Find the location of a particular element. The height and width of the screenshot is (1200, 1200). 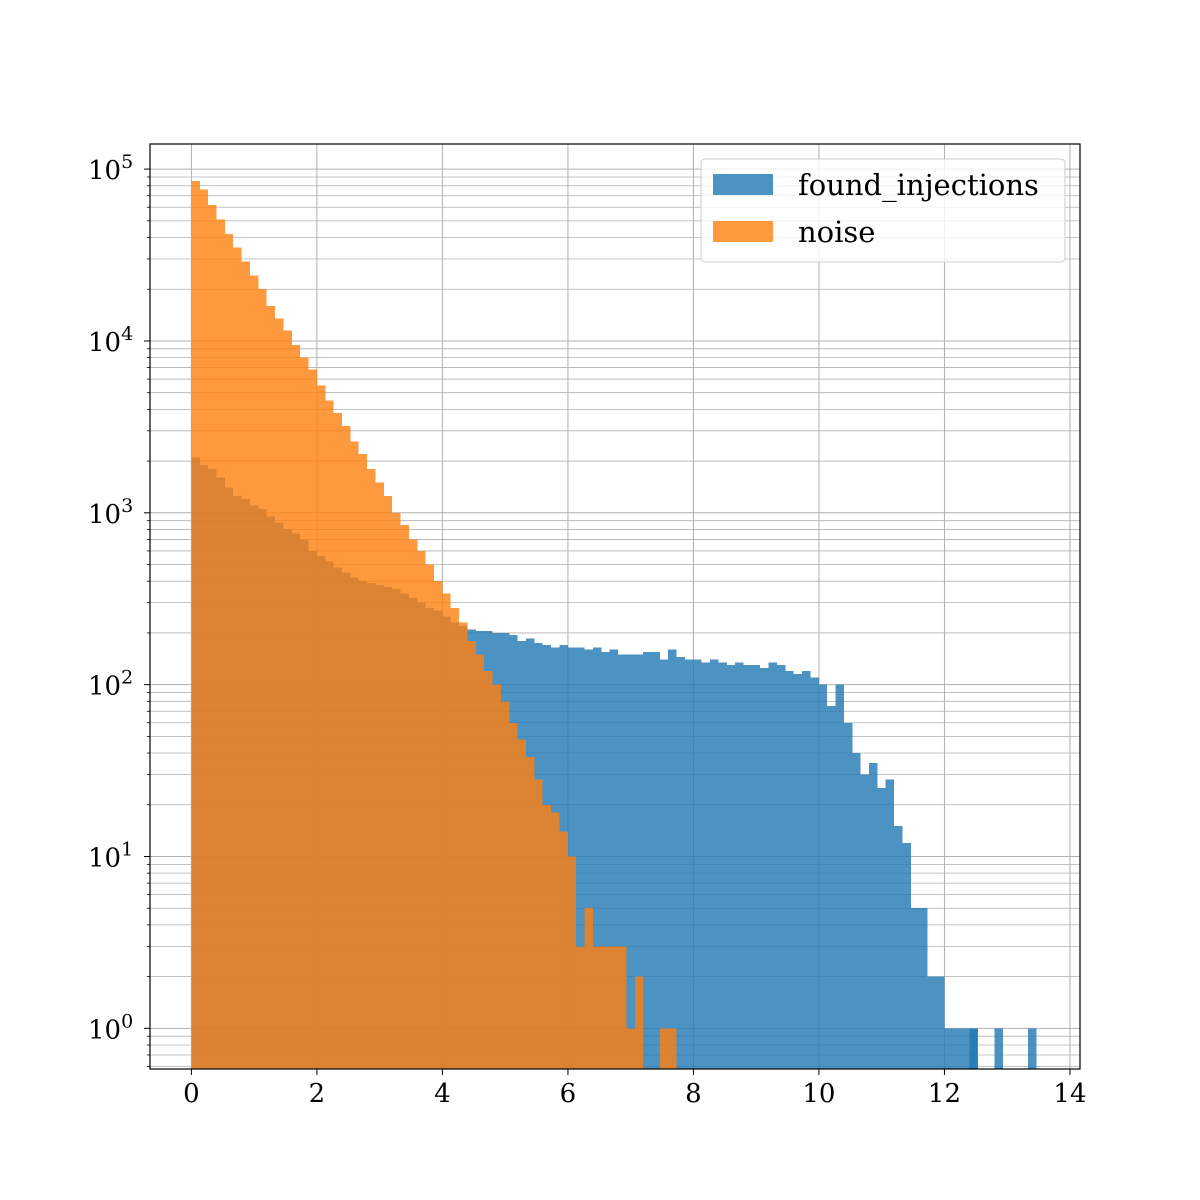

y-tick-label: 10³ is located at coordinates (110, 512).